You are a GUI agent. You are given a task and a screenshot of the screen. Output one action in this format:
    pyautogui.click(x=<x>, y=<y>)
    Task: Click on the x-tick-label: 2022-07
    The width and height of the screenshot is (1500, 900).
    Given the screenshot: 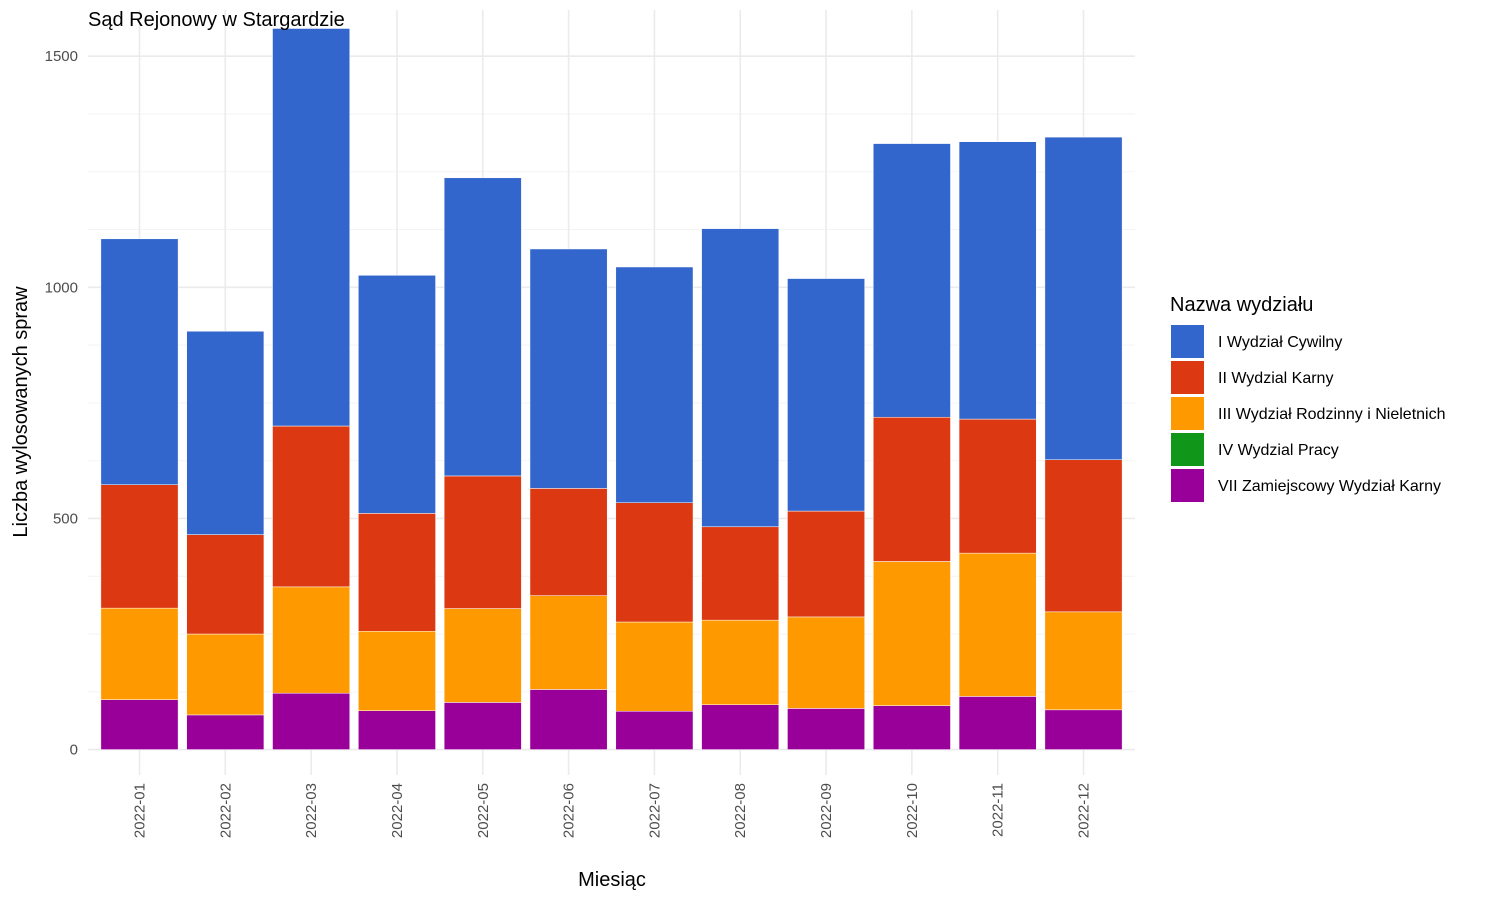 What is the action you would take?
    pyautogui.click(x=654, y=810)
    